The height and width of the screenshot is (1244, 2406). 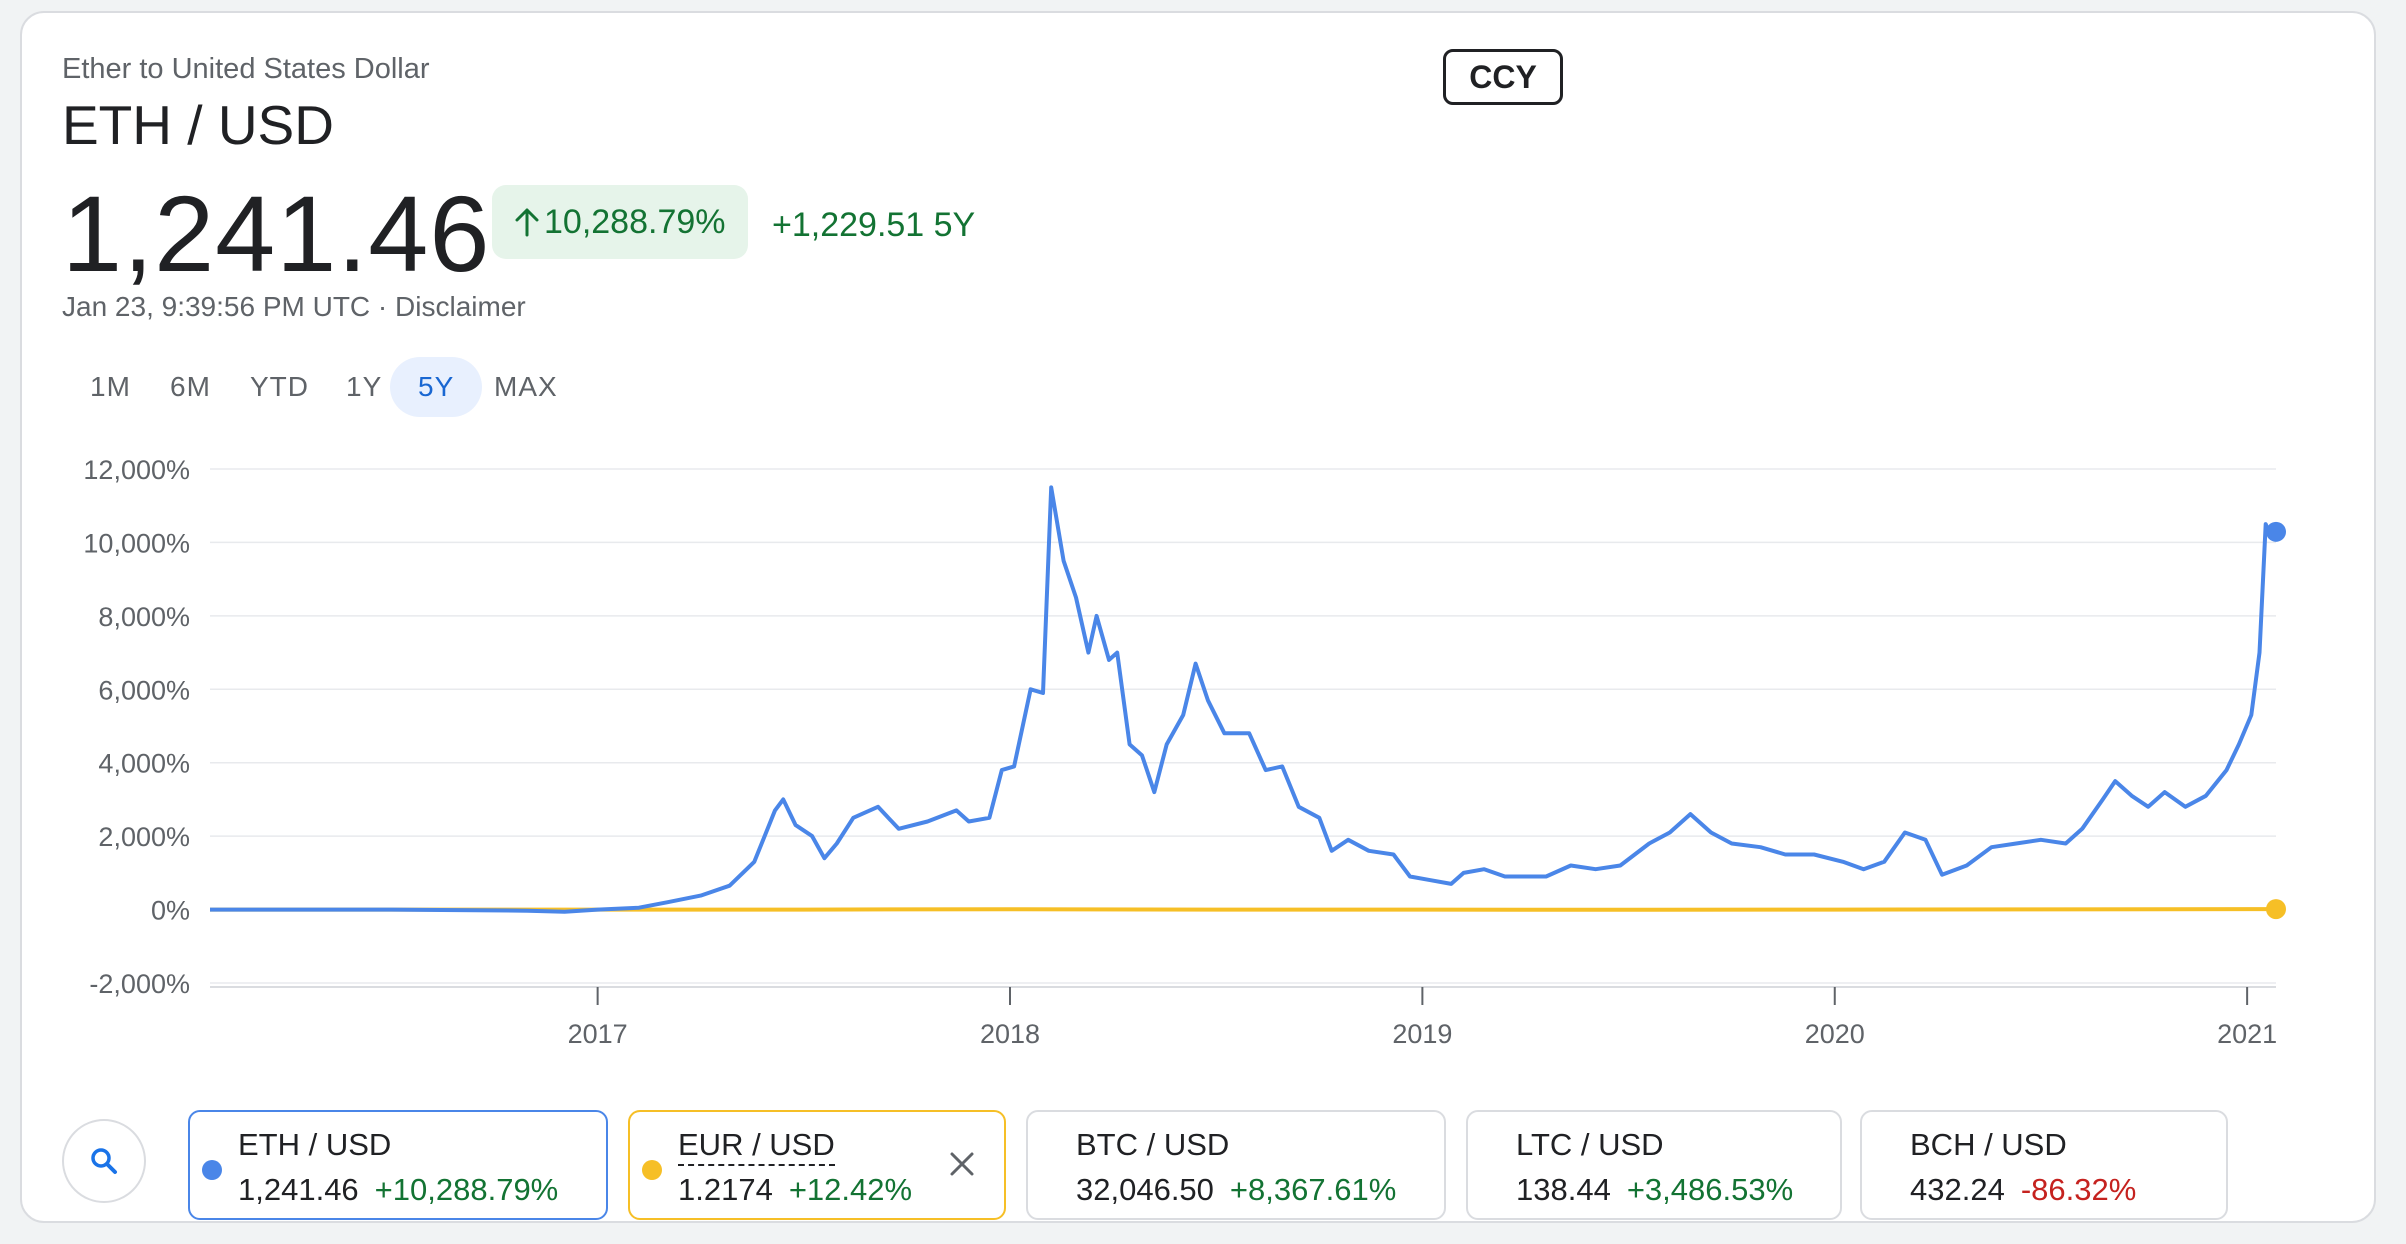 I want to click on compare-card-name: BCH / USD, so click(x=1988, y=1145).